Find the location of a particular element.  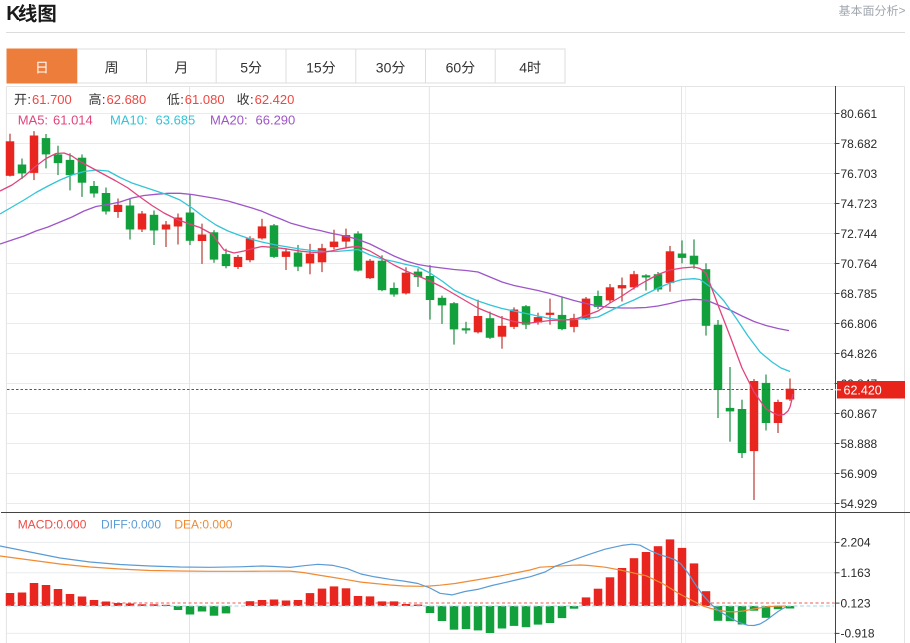

svg-text: 5 is located at coordinates (244, 68).